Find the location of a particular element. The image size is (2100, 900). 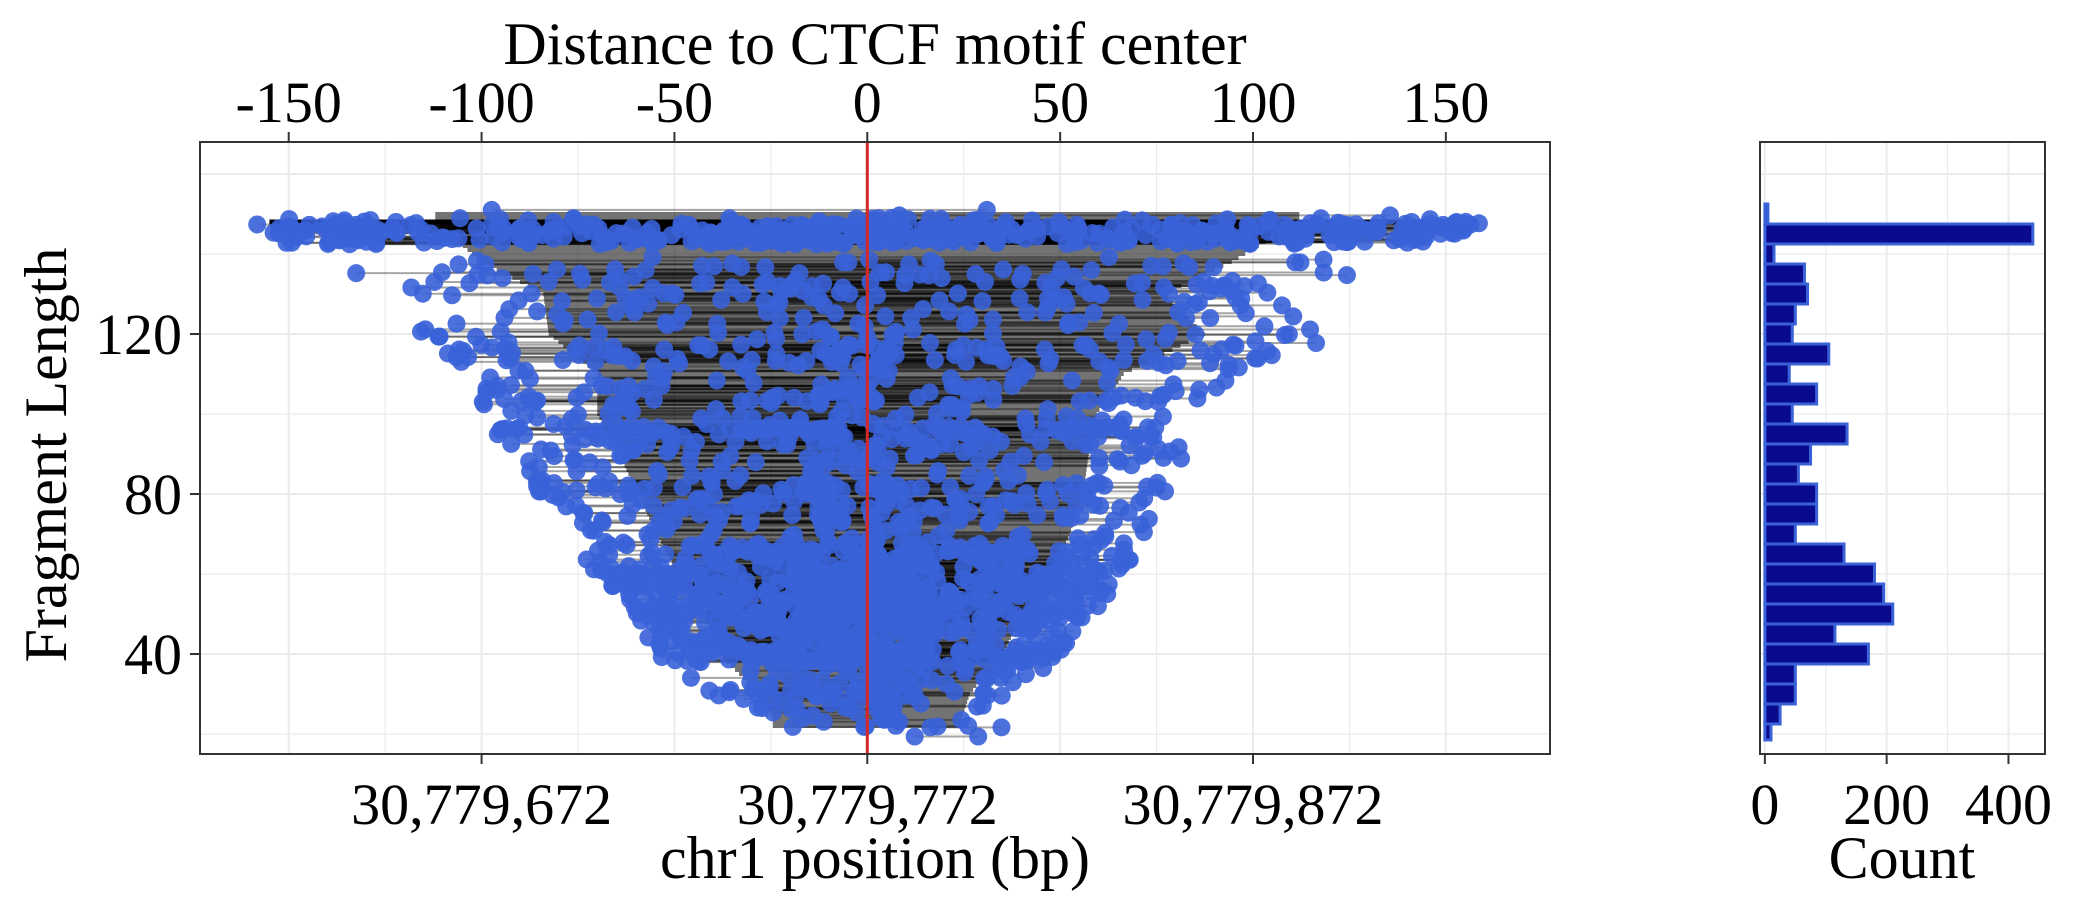

hist-x-axis-title: Count is located at coordinates (1902, 858).